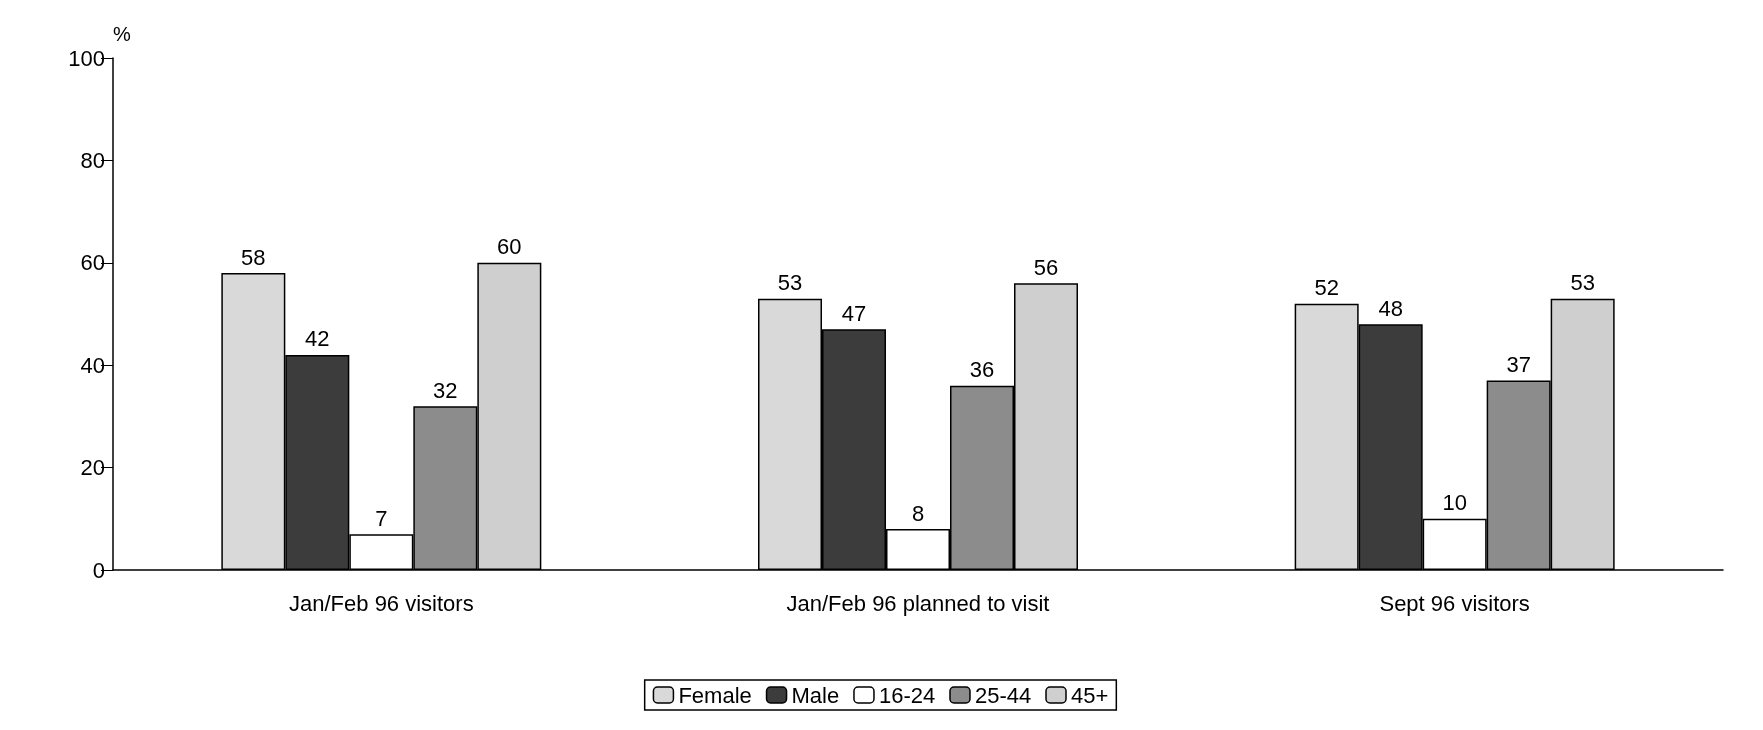 The height and width of the screenshot is (730, 1763). Describe the element at coordinates (92, 365) in the screenshot. I see `y-tick-label: 40` at that location.